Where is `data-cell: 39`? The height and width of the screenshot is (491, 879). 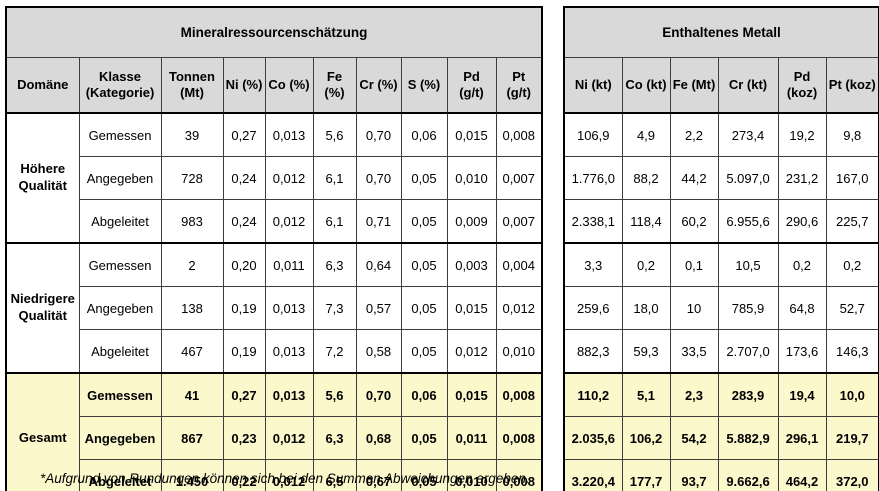
data-cell: 39 is located at coordinates (192, 134).